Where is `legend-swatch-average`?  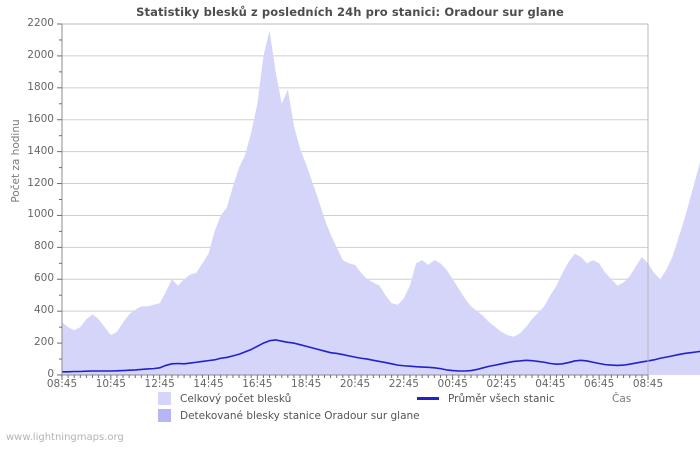
legend-swatch-average is located at coordinates (428, 398).